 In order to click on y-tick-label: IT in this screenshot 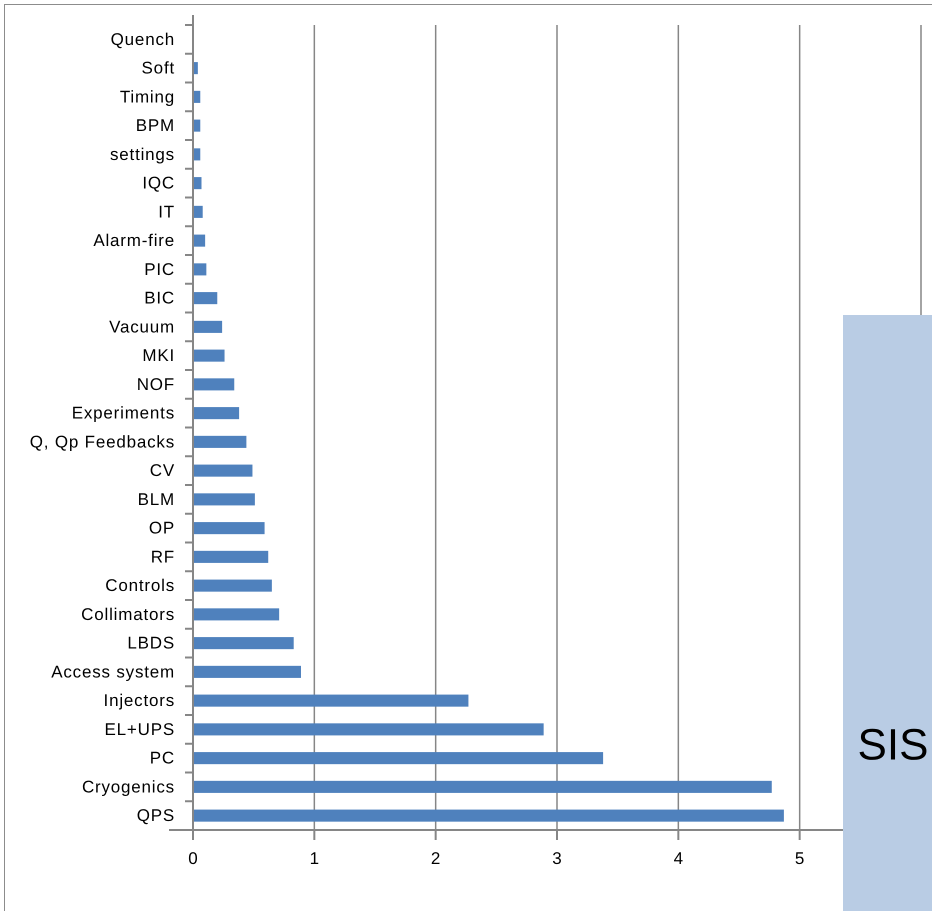, I will do `click(166, 212)`.